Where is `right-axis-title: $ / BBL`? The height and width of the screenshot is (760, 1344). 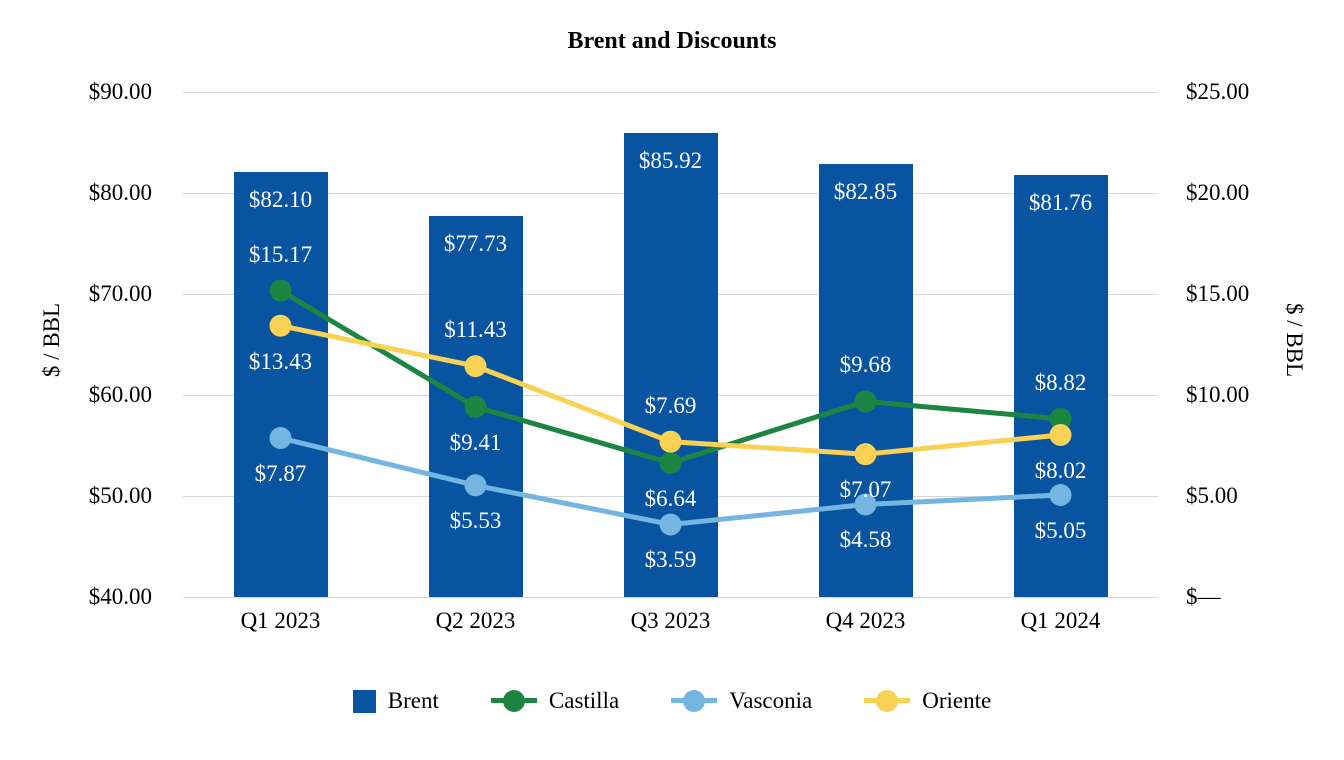
right-axis-title: $ / BBL is located at coordinates (1294, 340).